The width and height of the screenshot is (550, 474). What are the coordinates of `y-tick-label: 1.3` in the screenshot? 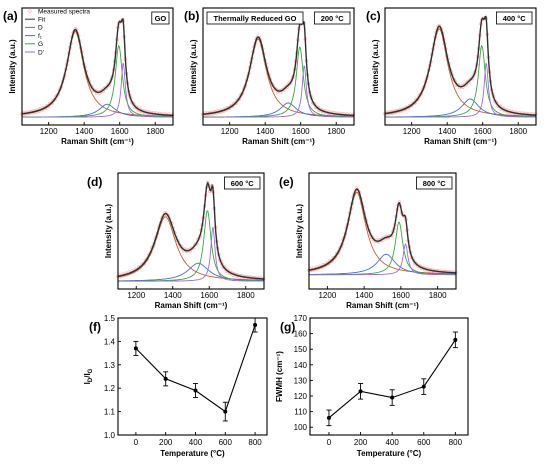 It's located at (110, 365).